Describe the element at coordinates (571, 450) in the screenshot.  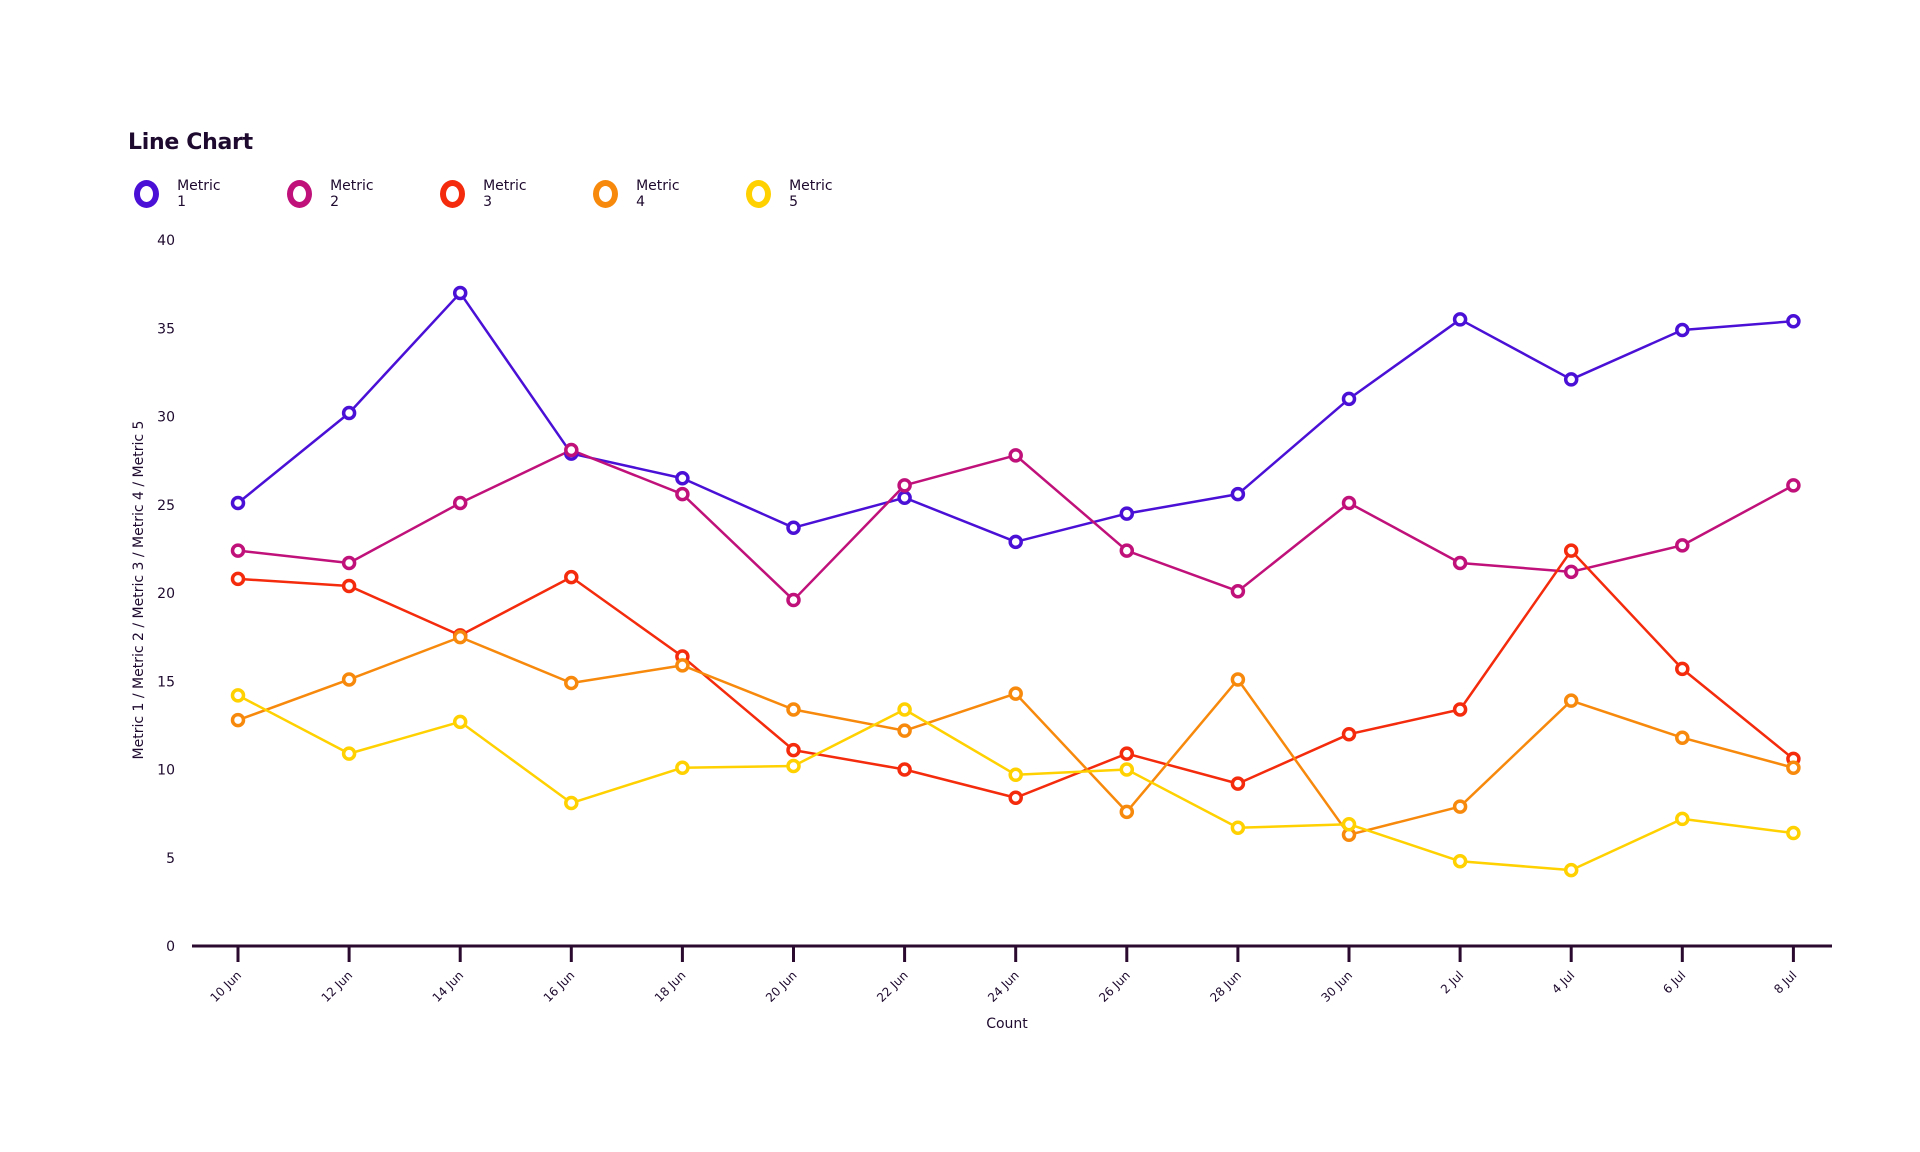
I see `data-point-metric-2-16-jun` at that location.